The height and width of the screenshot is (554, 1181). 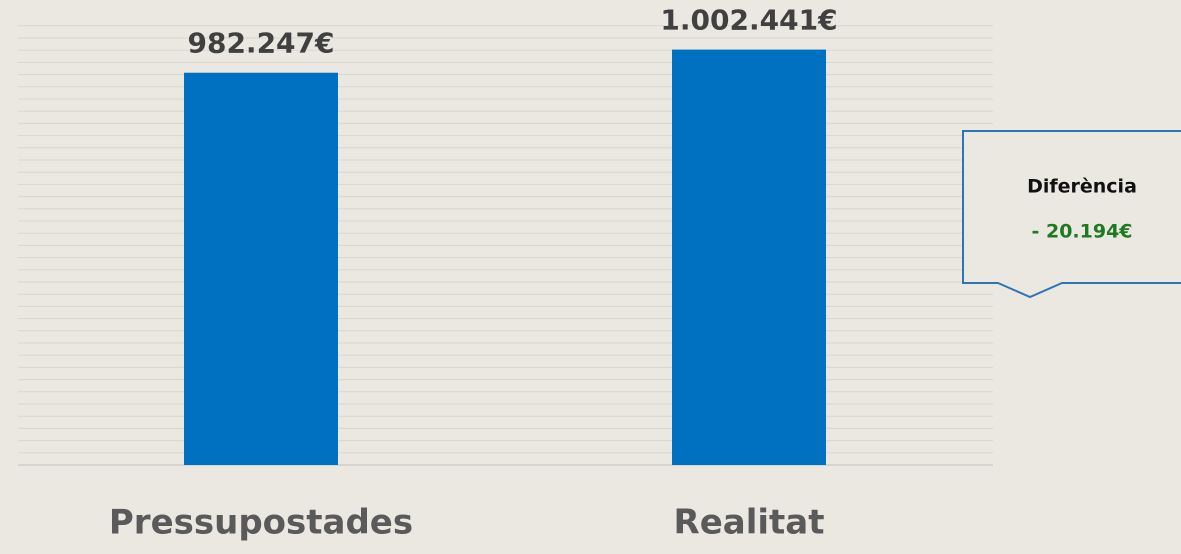 What do you see at coordinates (748, 20) in the screenshot?
I see `value-label: 1.002.441€` at bounding box center [748, 20].